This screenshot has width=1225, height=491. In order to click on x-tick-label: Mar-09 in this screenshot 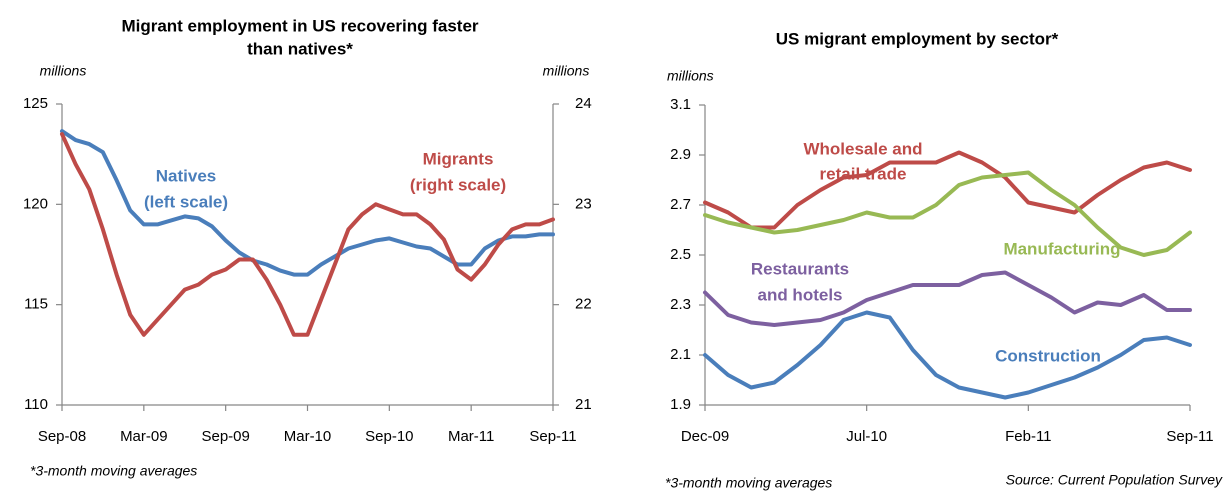, I will do `click(144, 436)`.